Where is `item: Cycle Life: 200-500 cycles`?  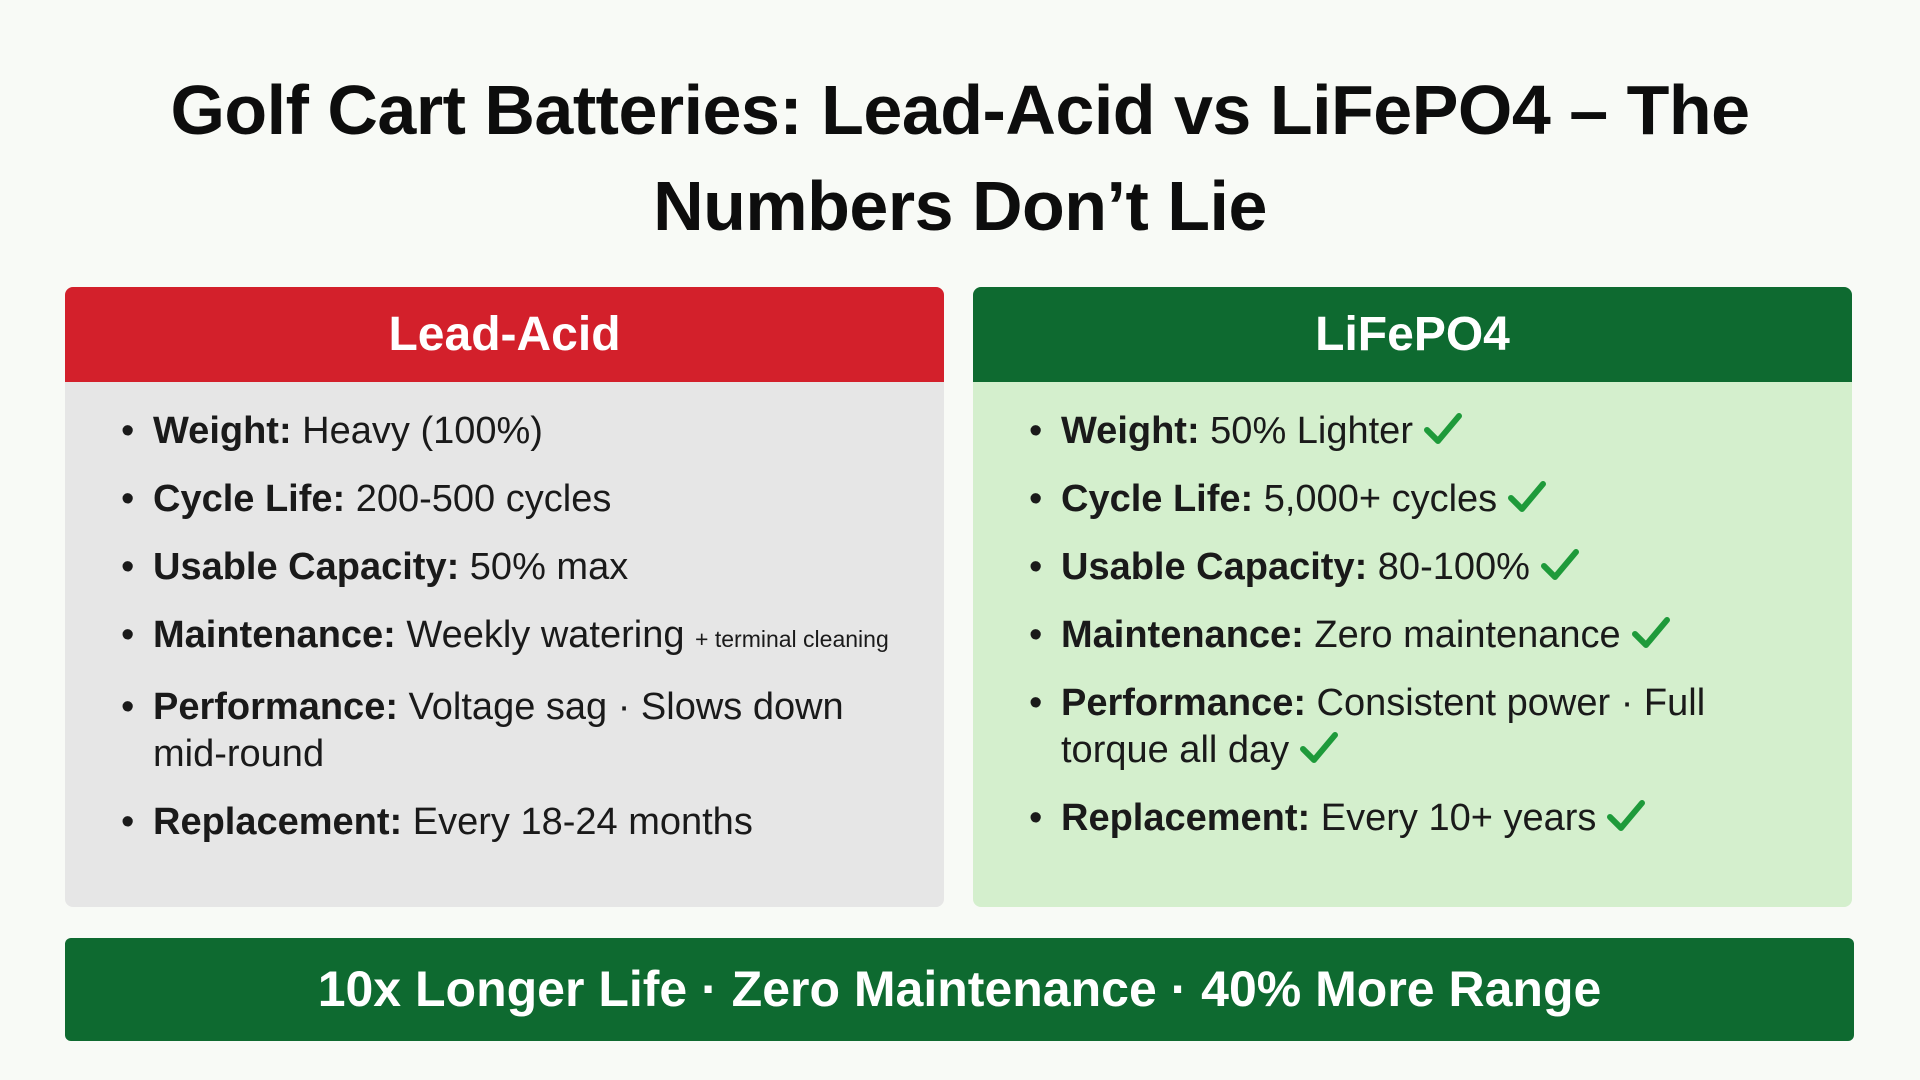 item: Cycle Life: 200-500 cycles is located at coordinates (517, 499).